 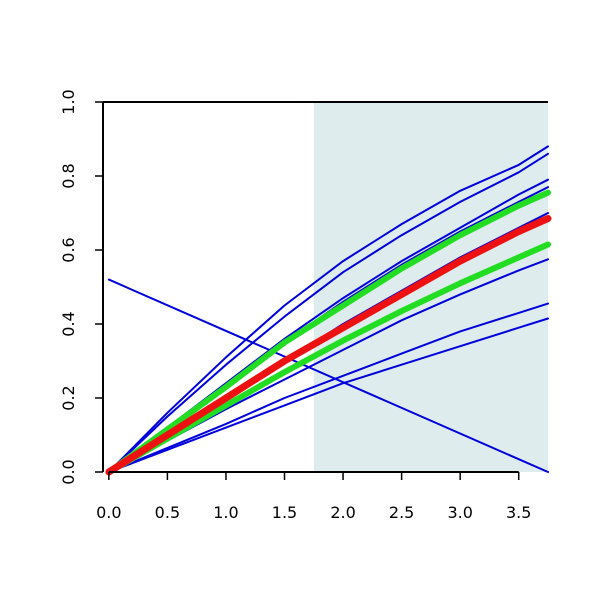 I want to click on y-tick-label: 0.2, so click(x=68, y=397).